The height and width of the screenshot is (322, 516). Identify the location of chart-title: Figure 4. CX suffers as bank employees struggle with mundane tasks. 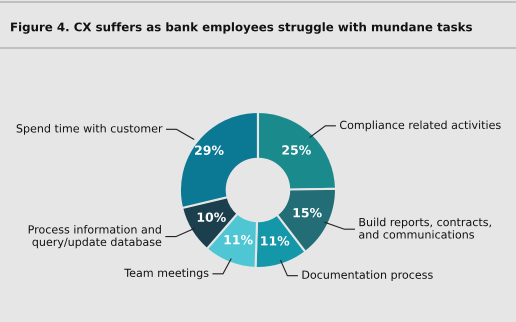
(241, 28).